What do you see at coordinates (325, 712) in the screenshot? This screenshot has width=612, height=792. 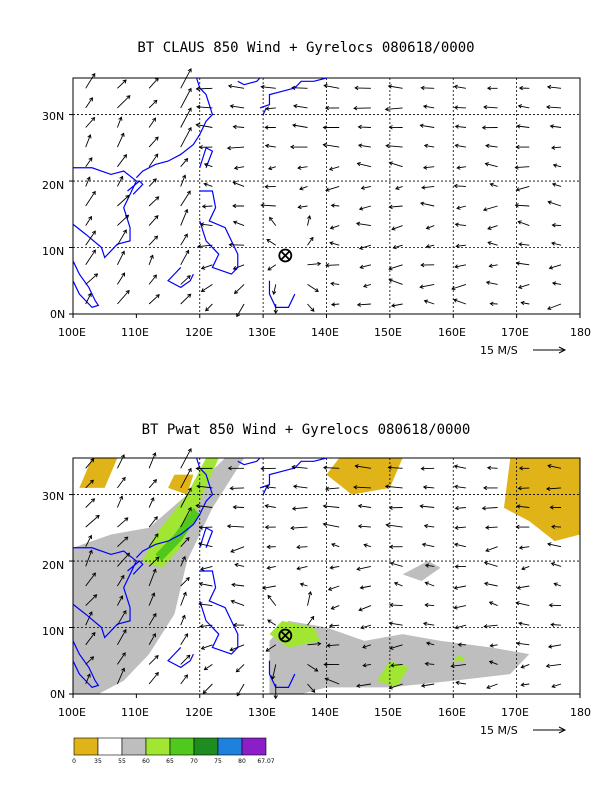 I see `panel2-lon-140: 140E` at bounding box center [325, 712].